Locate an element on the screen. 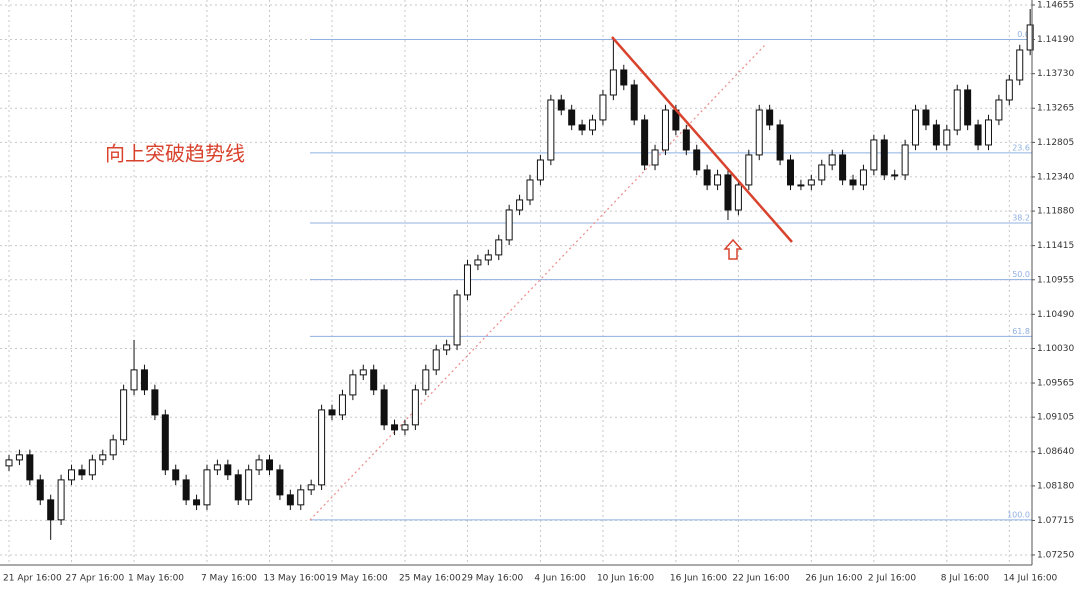 The width and height of the screenshot is (1080, 589). y-tick-label: 1.13730 is located at coordinates (1055, 74).